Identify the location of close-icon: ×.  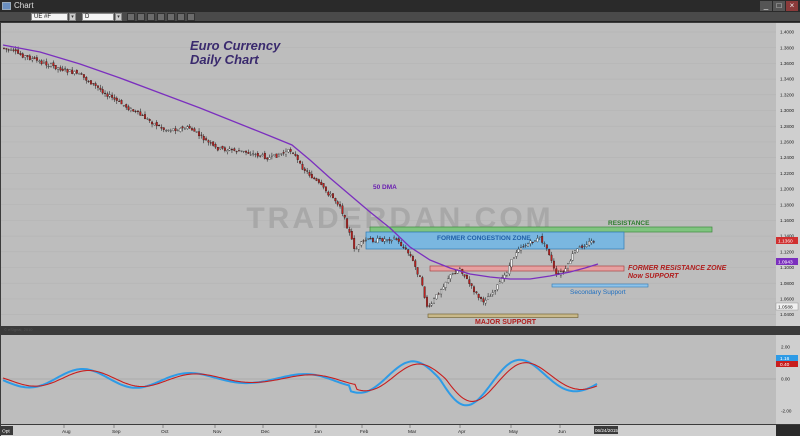
(792, 6).